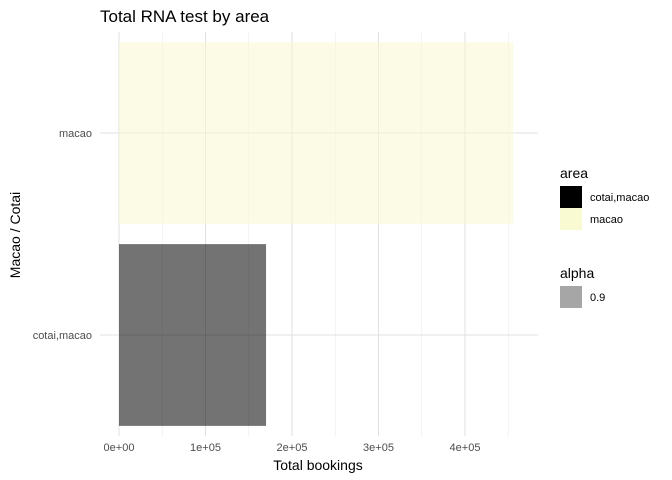 Image resolution: width=672 pixels, height=480 pixels. I want to click on x-tick-labels: 0e+00 1e+05 2e+05 3e+05 4e+05, so click(292, 448).